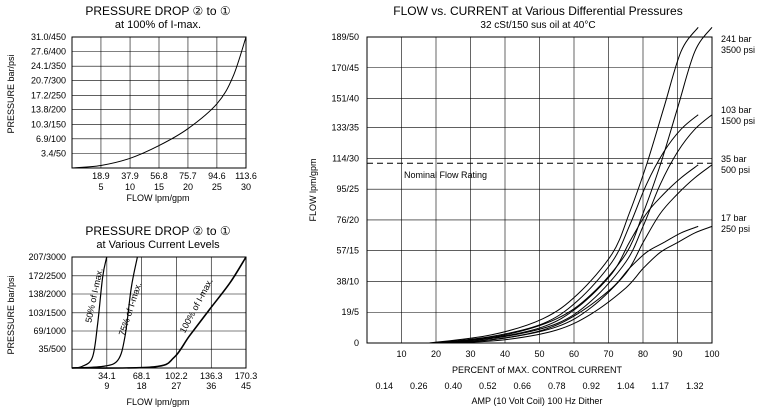 The width and height of the screenshot is (762, 412). I want to click on chart3-xlabel2: AMP (10 Volt Coil) 100 Hz Dither, so click(537, 401).